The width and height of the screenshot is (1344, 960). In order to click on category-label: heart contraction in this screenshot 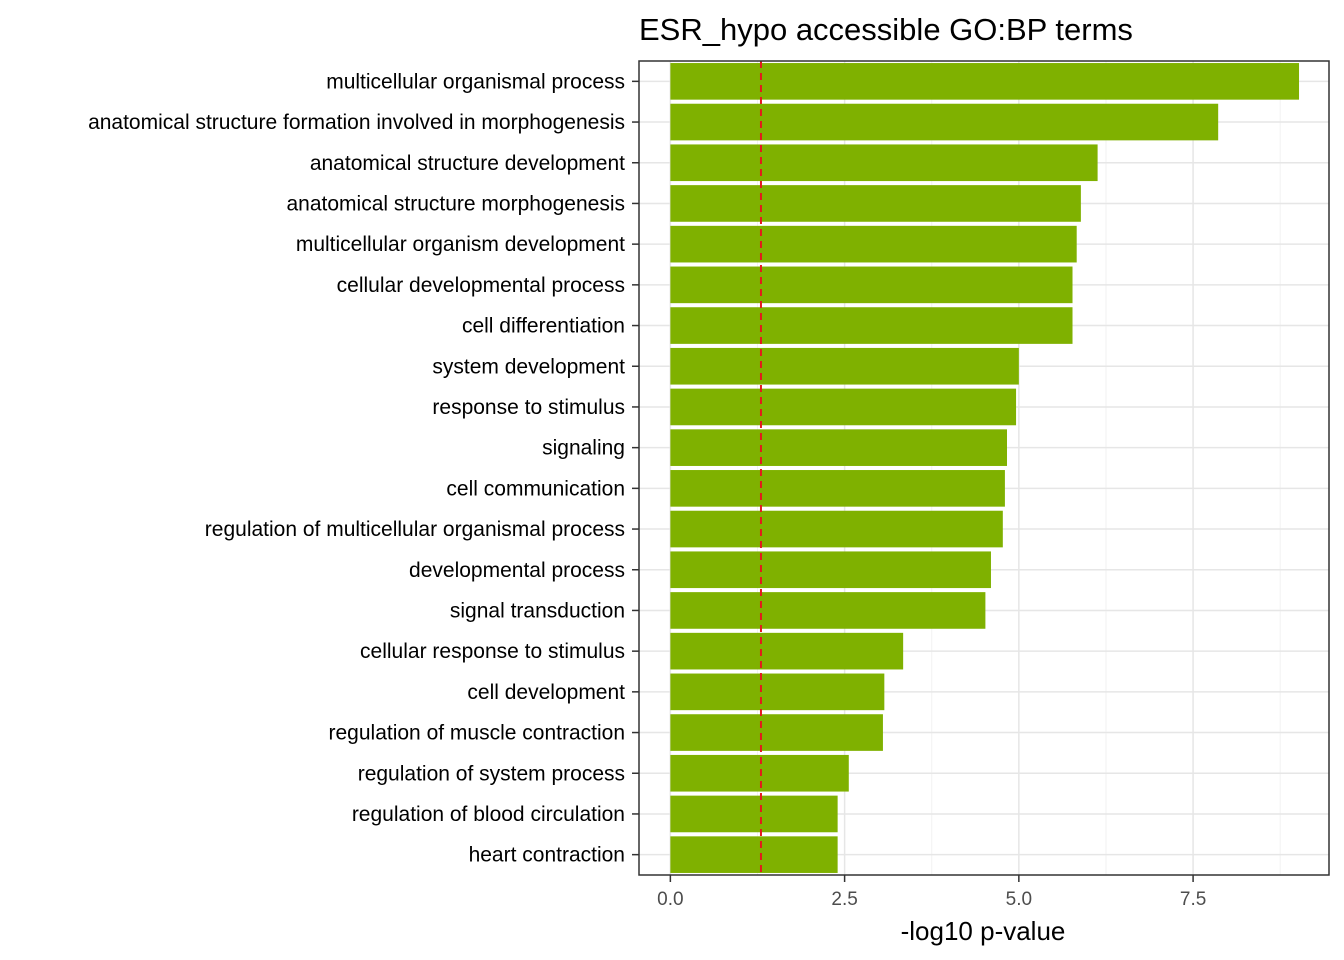, I will do `click(547, 855)`.